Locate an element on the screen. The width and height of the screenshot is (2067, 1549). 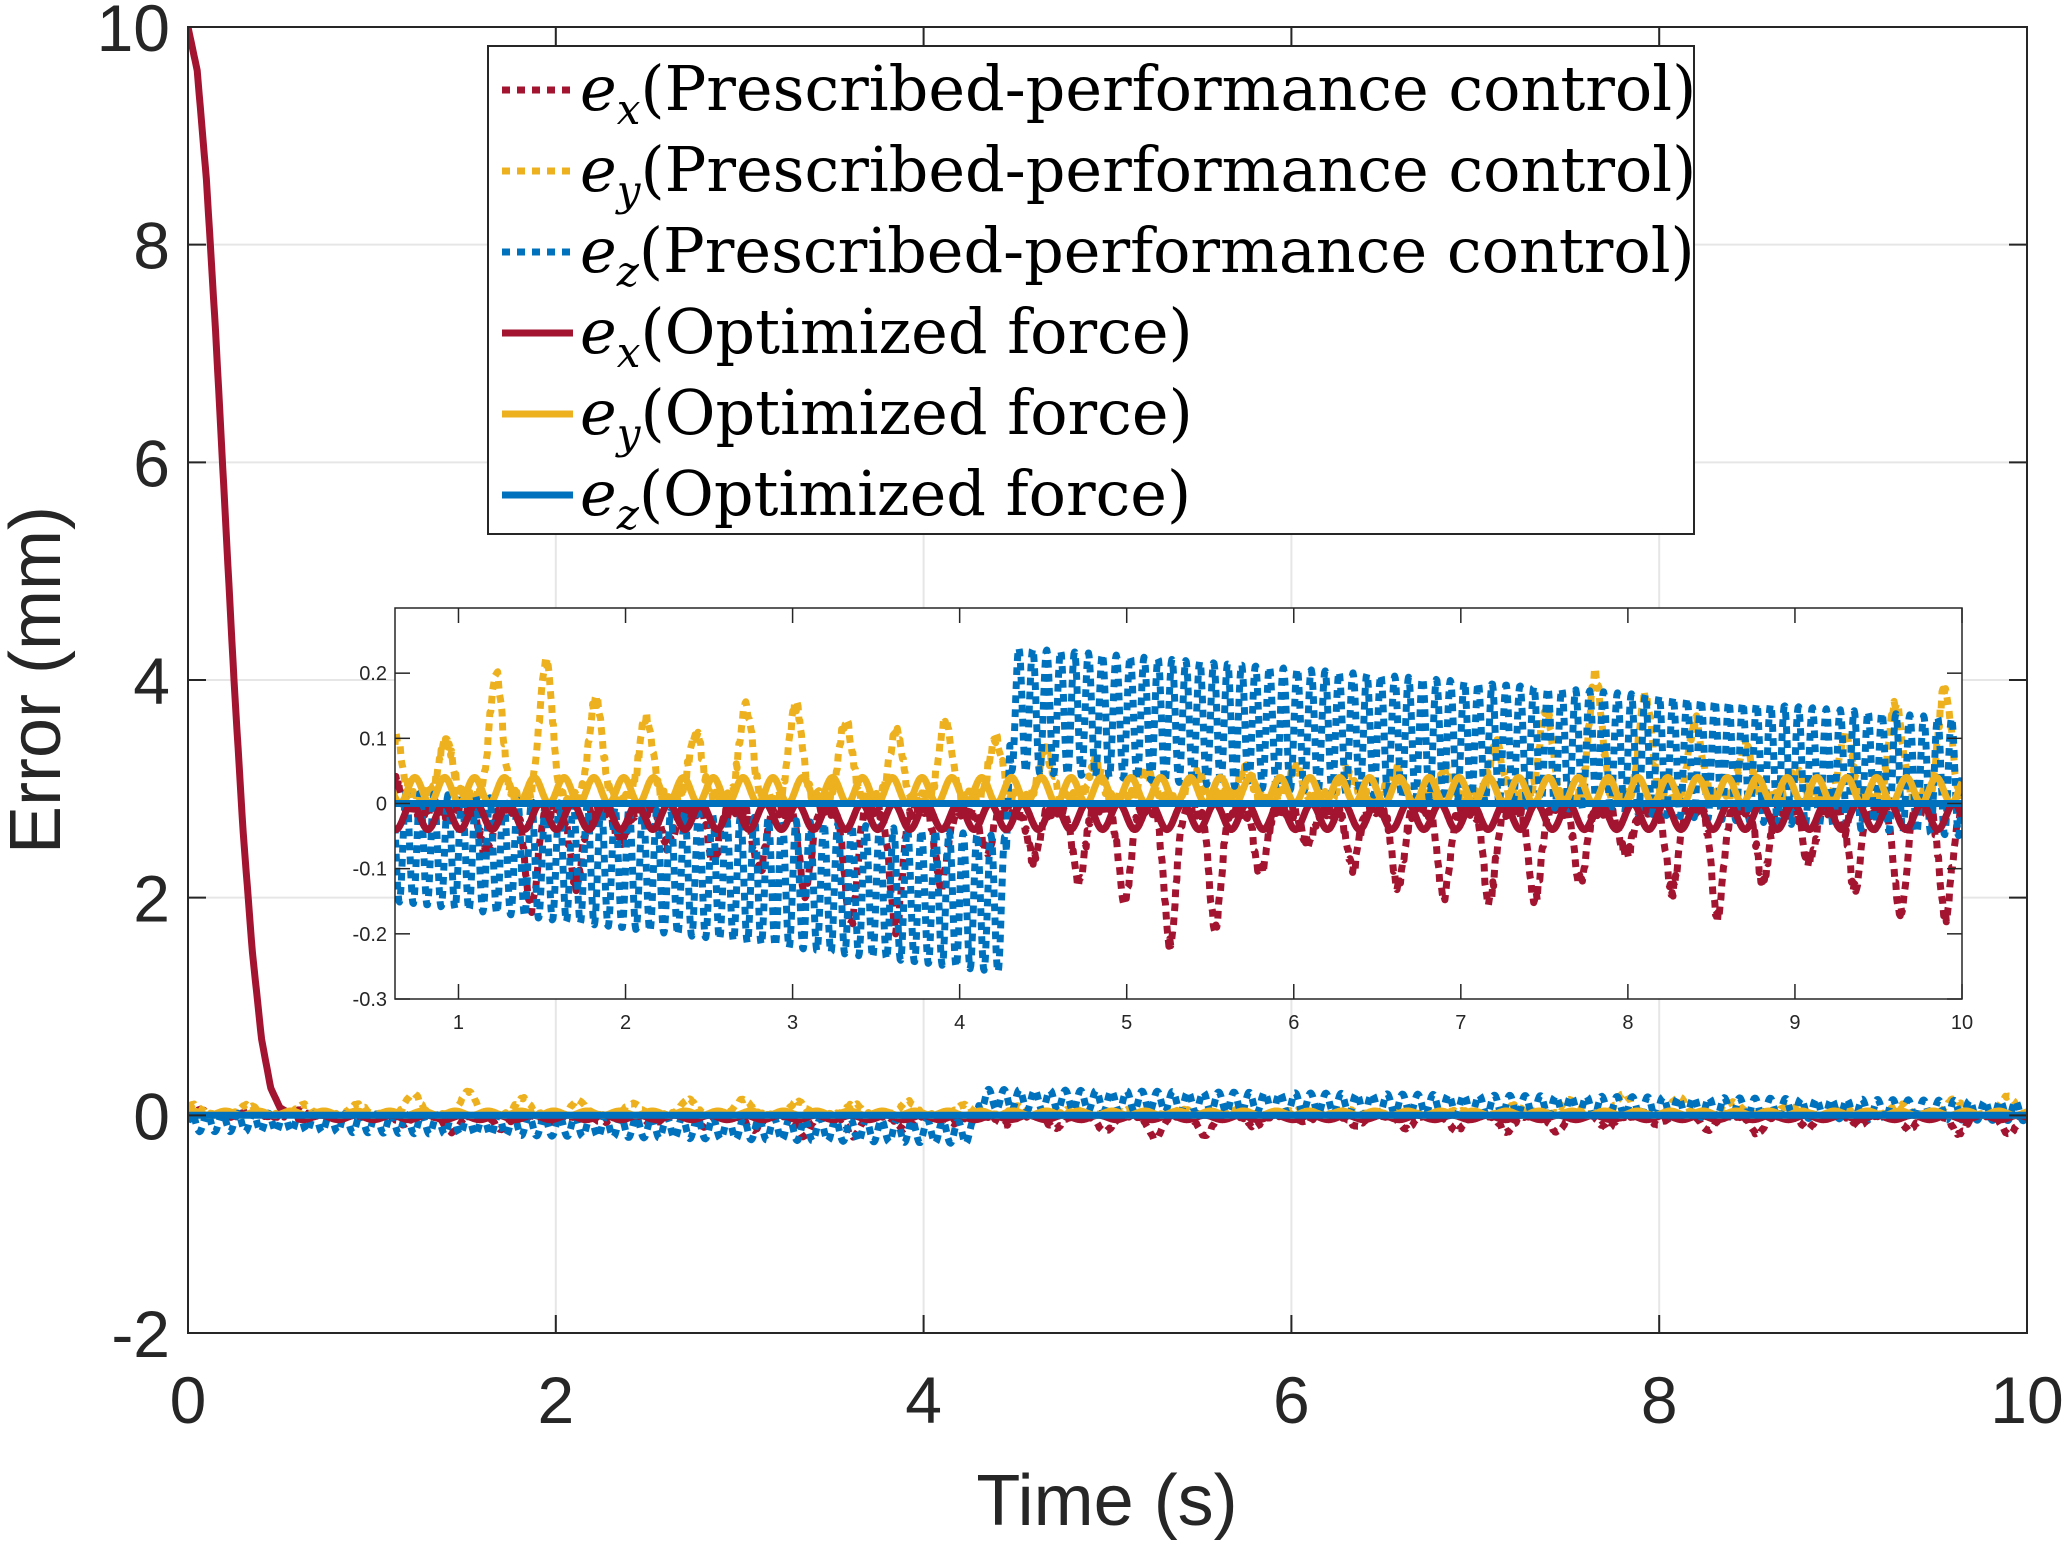
x-tick-label: 8 is located at coordinates (1659, 1400).